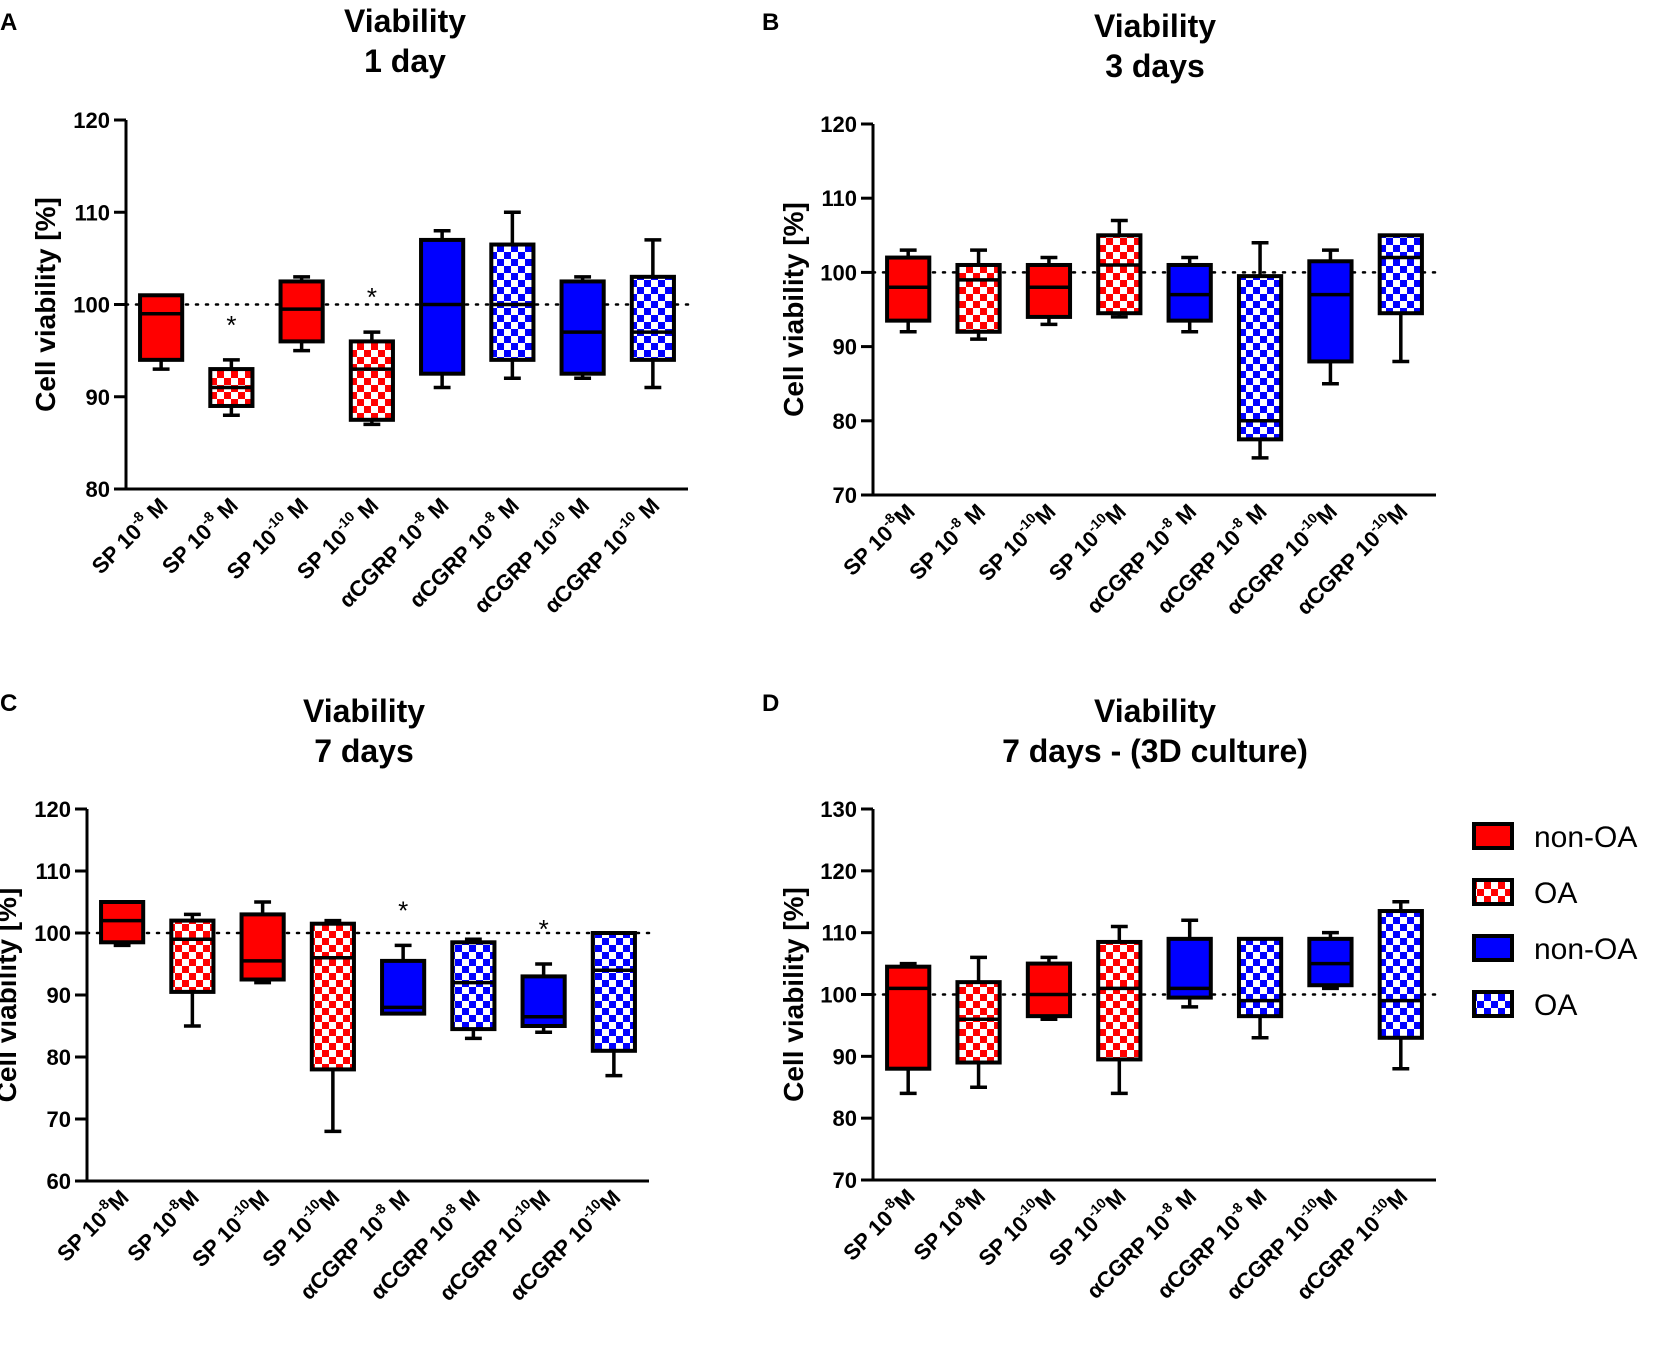 Image resolution: width=1654 pixels, height=1347 pixels. I want to click on chart-title-line: 7 days - (3D culture), so click(1155, 751).